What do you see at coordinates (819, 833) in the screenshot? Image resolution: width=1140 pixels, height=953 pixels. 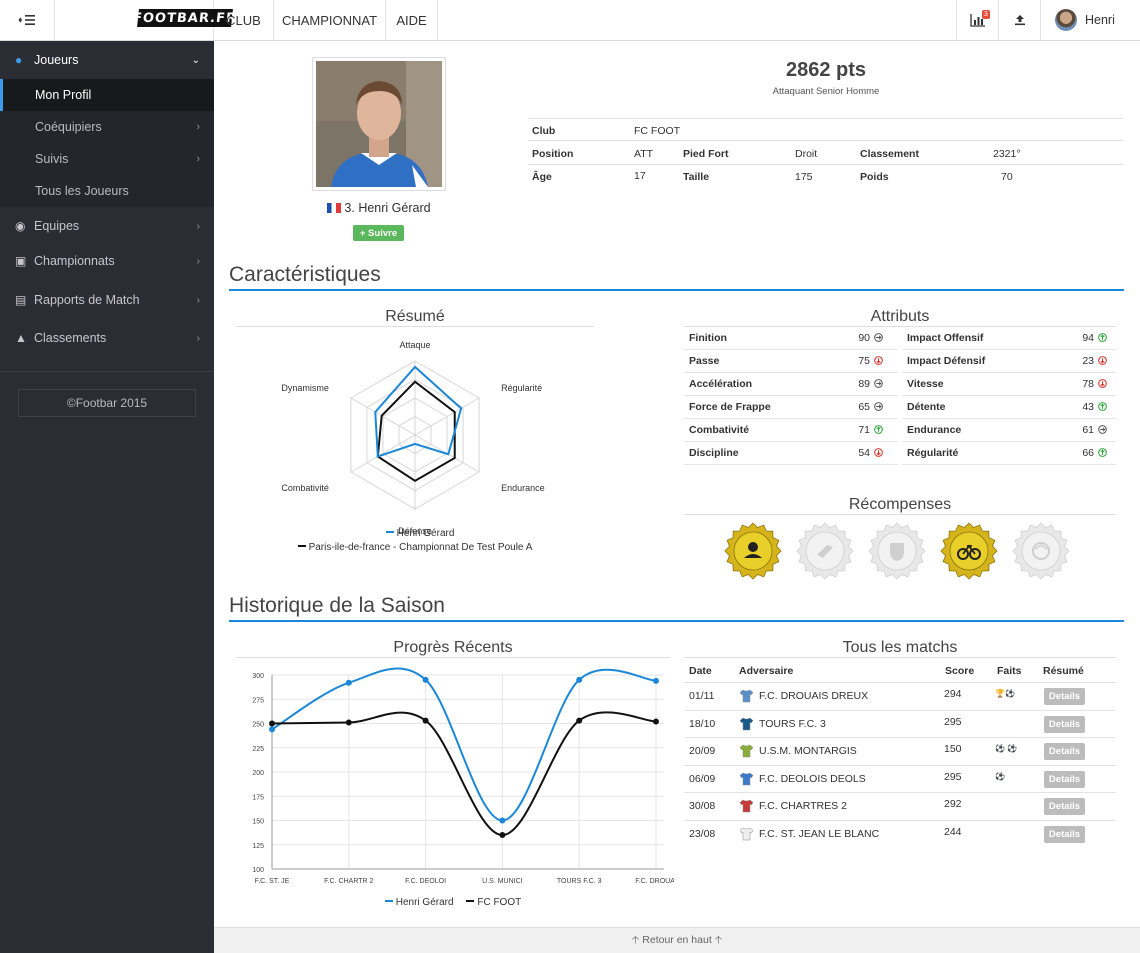 I see `match-opponent: F.C. ST. JEAN LE BLANC` at bounding box center [819, 833].